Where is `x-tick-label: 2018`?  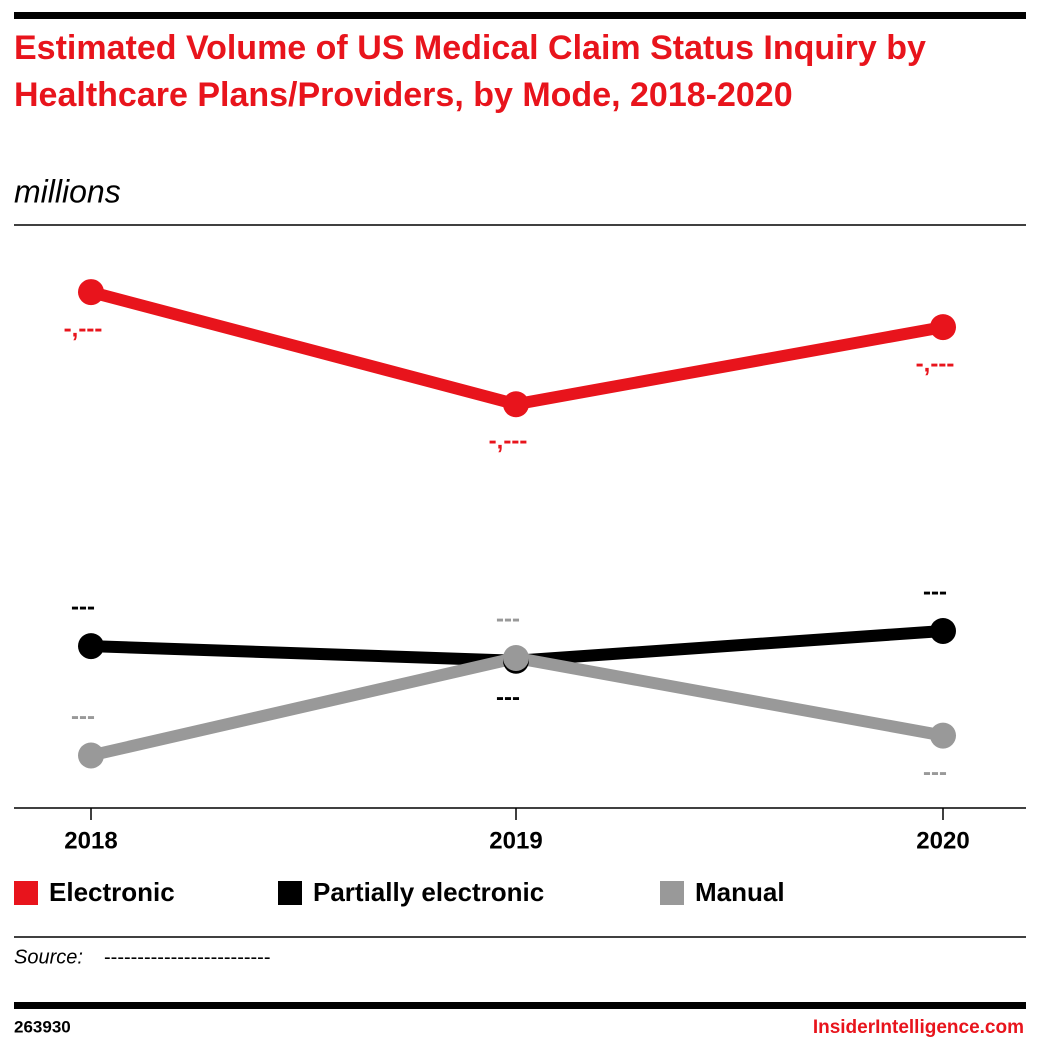 x-tick-label: 2018 is located at coordinates (90, 840).